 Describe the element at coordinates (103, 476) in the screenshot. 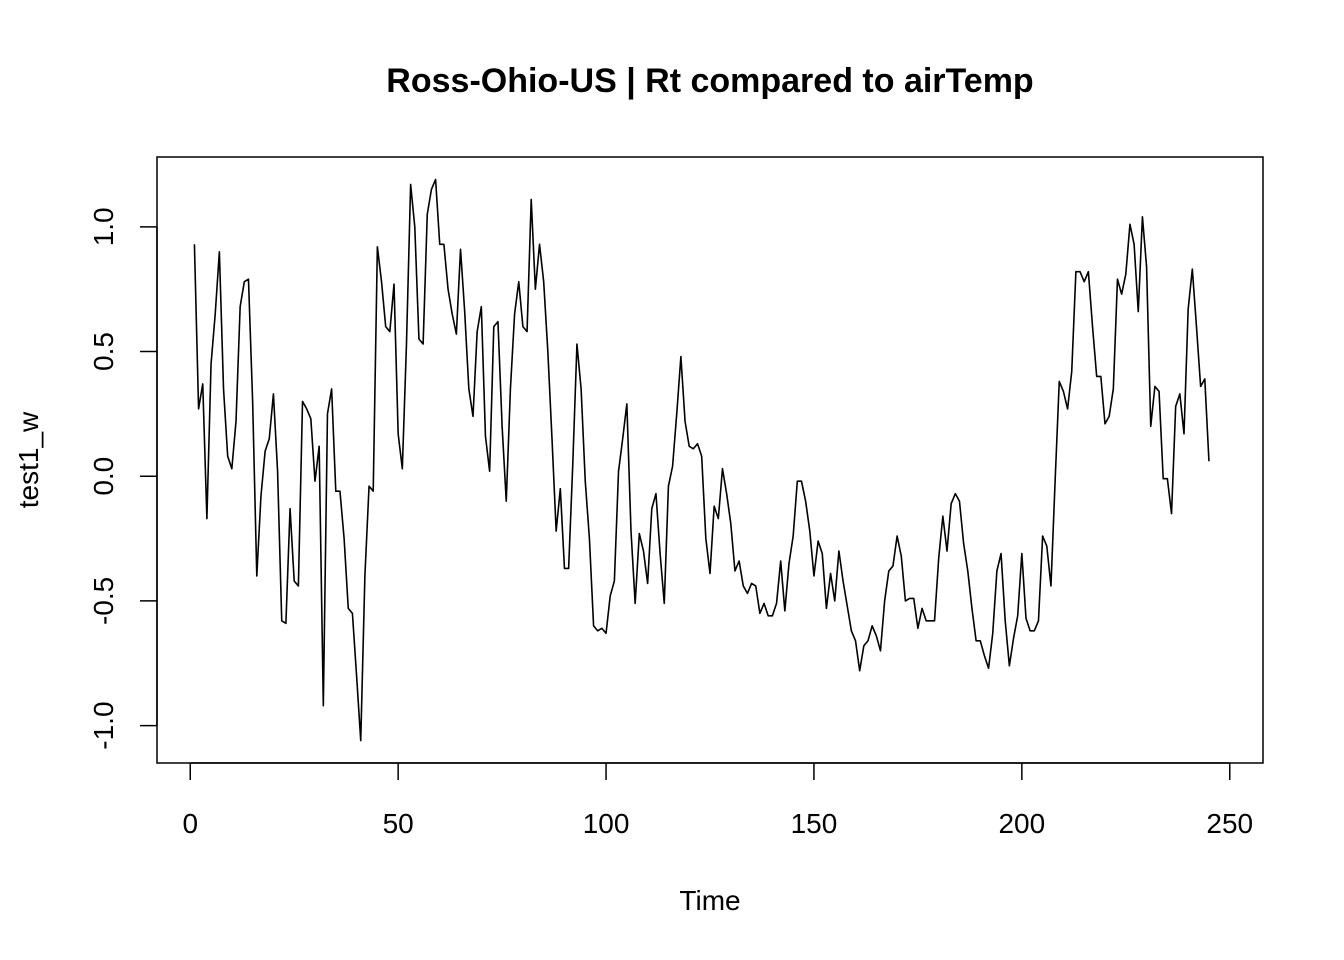

I see `y-tick-label: 0.0` at that location.